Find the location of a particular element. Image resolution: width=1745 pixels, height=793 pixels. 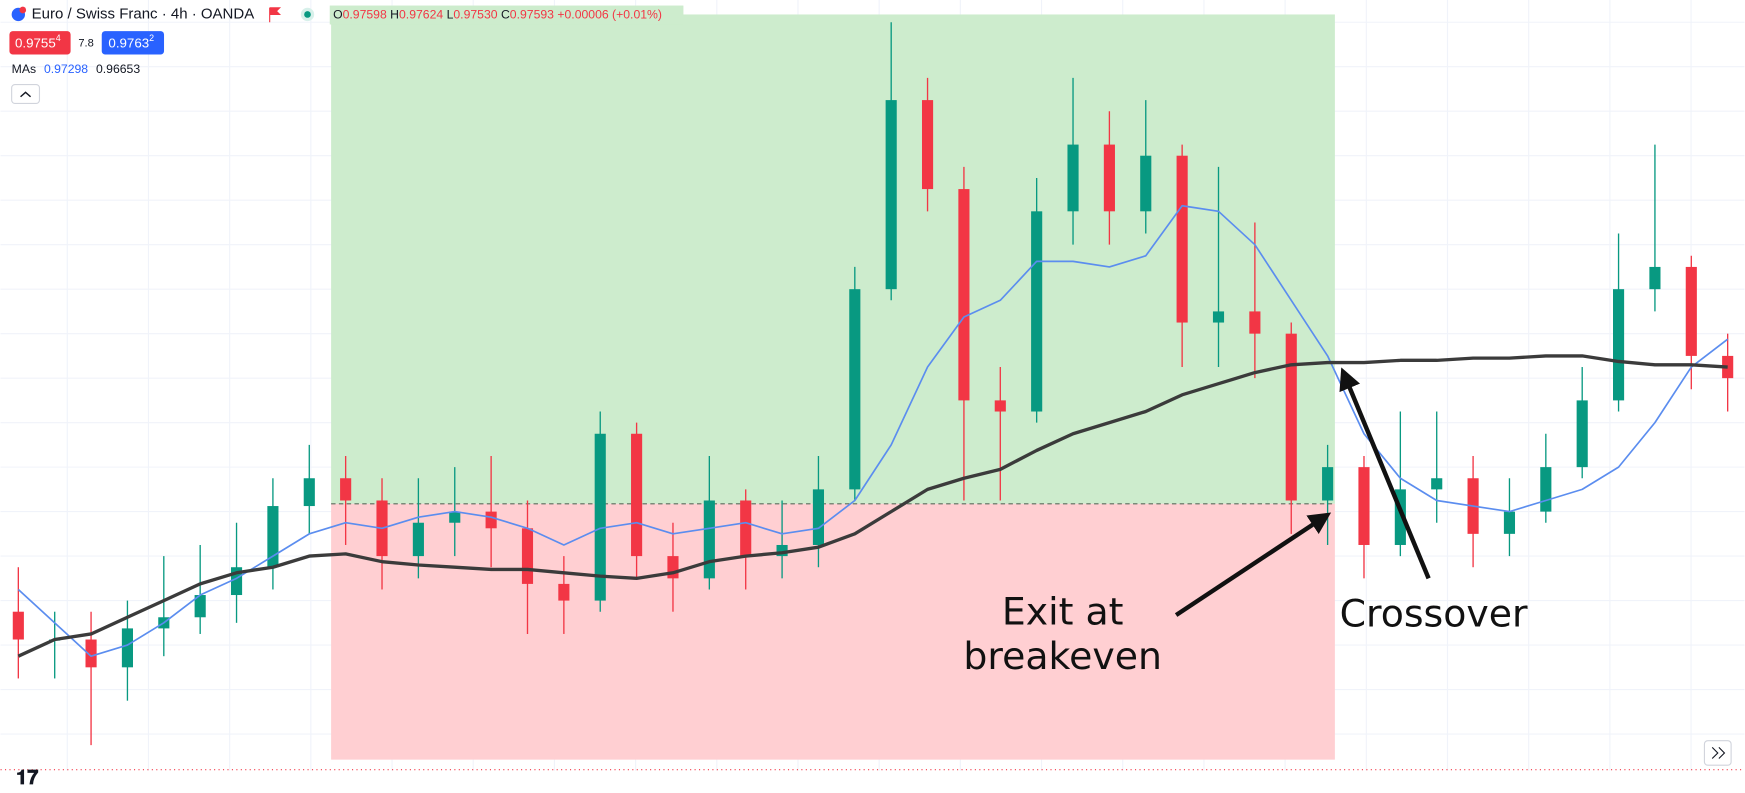

spread: 7.8 is located at coordinates (85, 43).